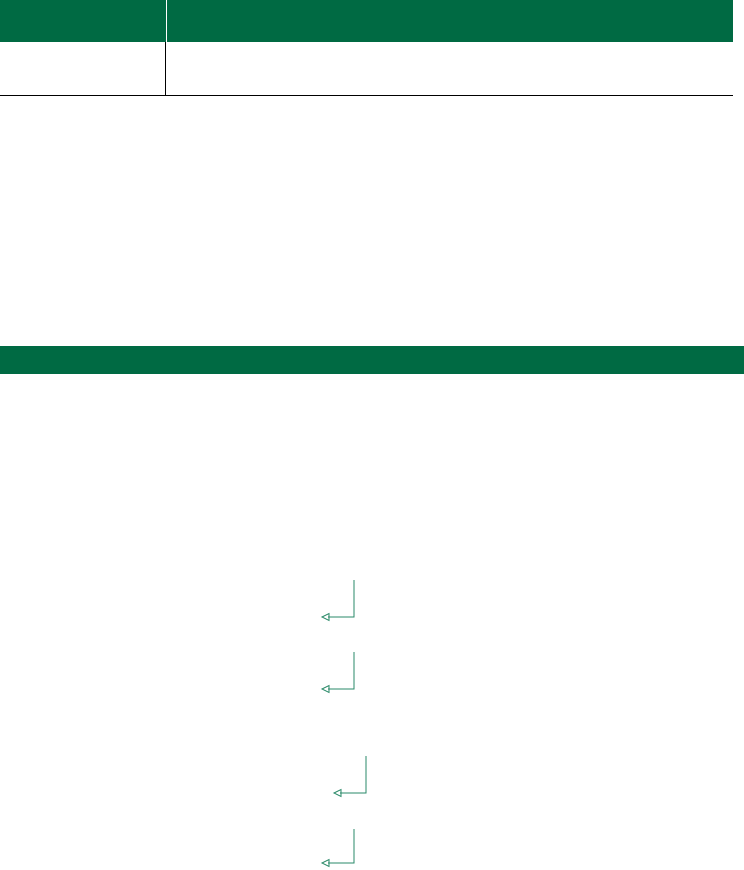 The width and height of the screenshot is (744, 870). Describe the element at coordinates (366, 95) in the screenshot. I see `table-bottom-rule` at that location.